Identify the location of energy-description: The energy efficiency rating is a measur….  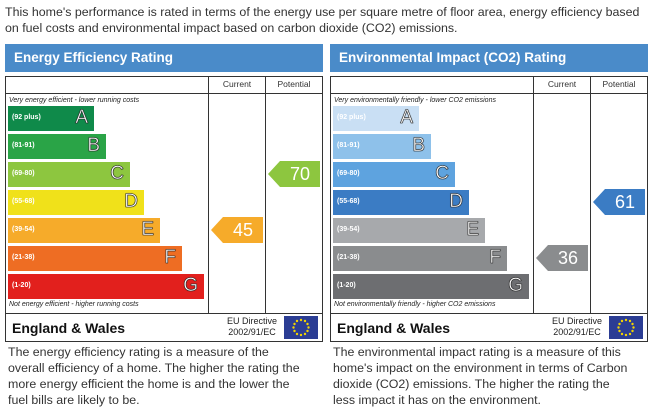
(154, 376).